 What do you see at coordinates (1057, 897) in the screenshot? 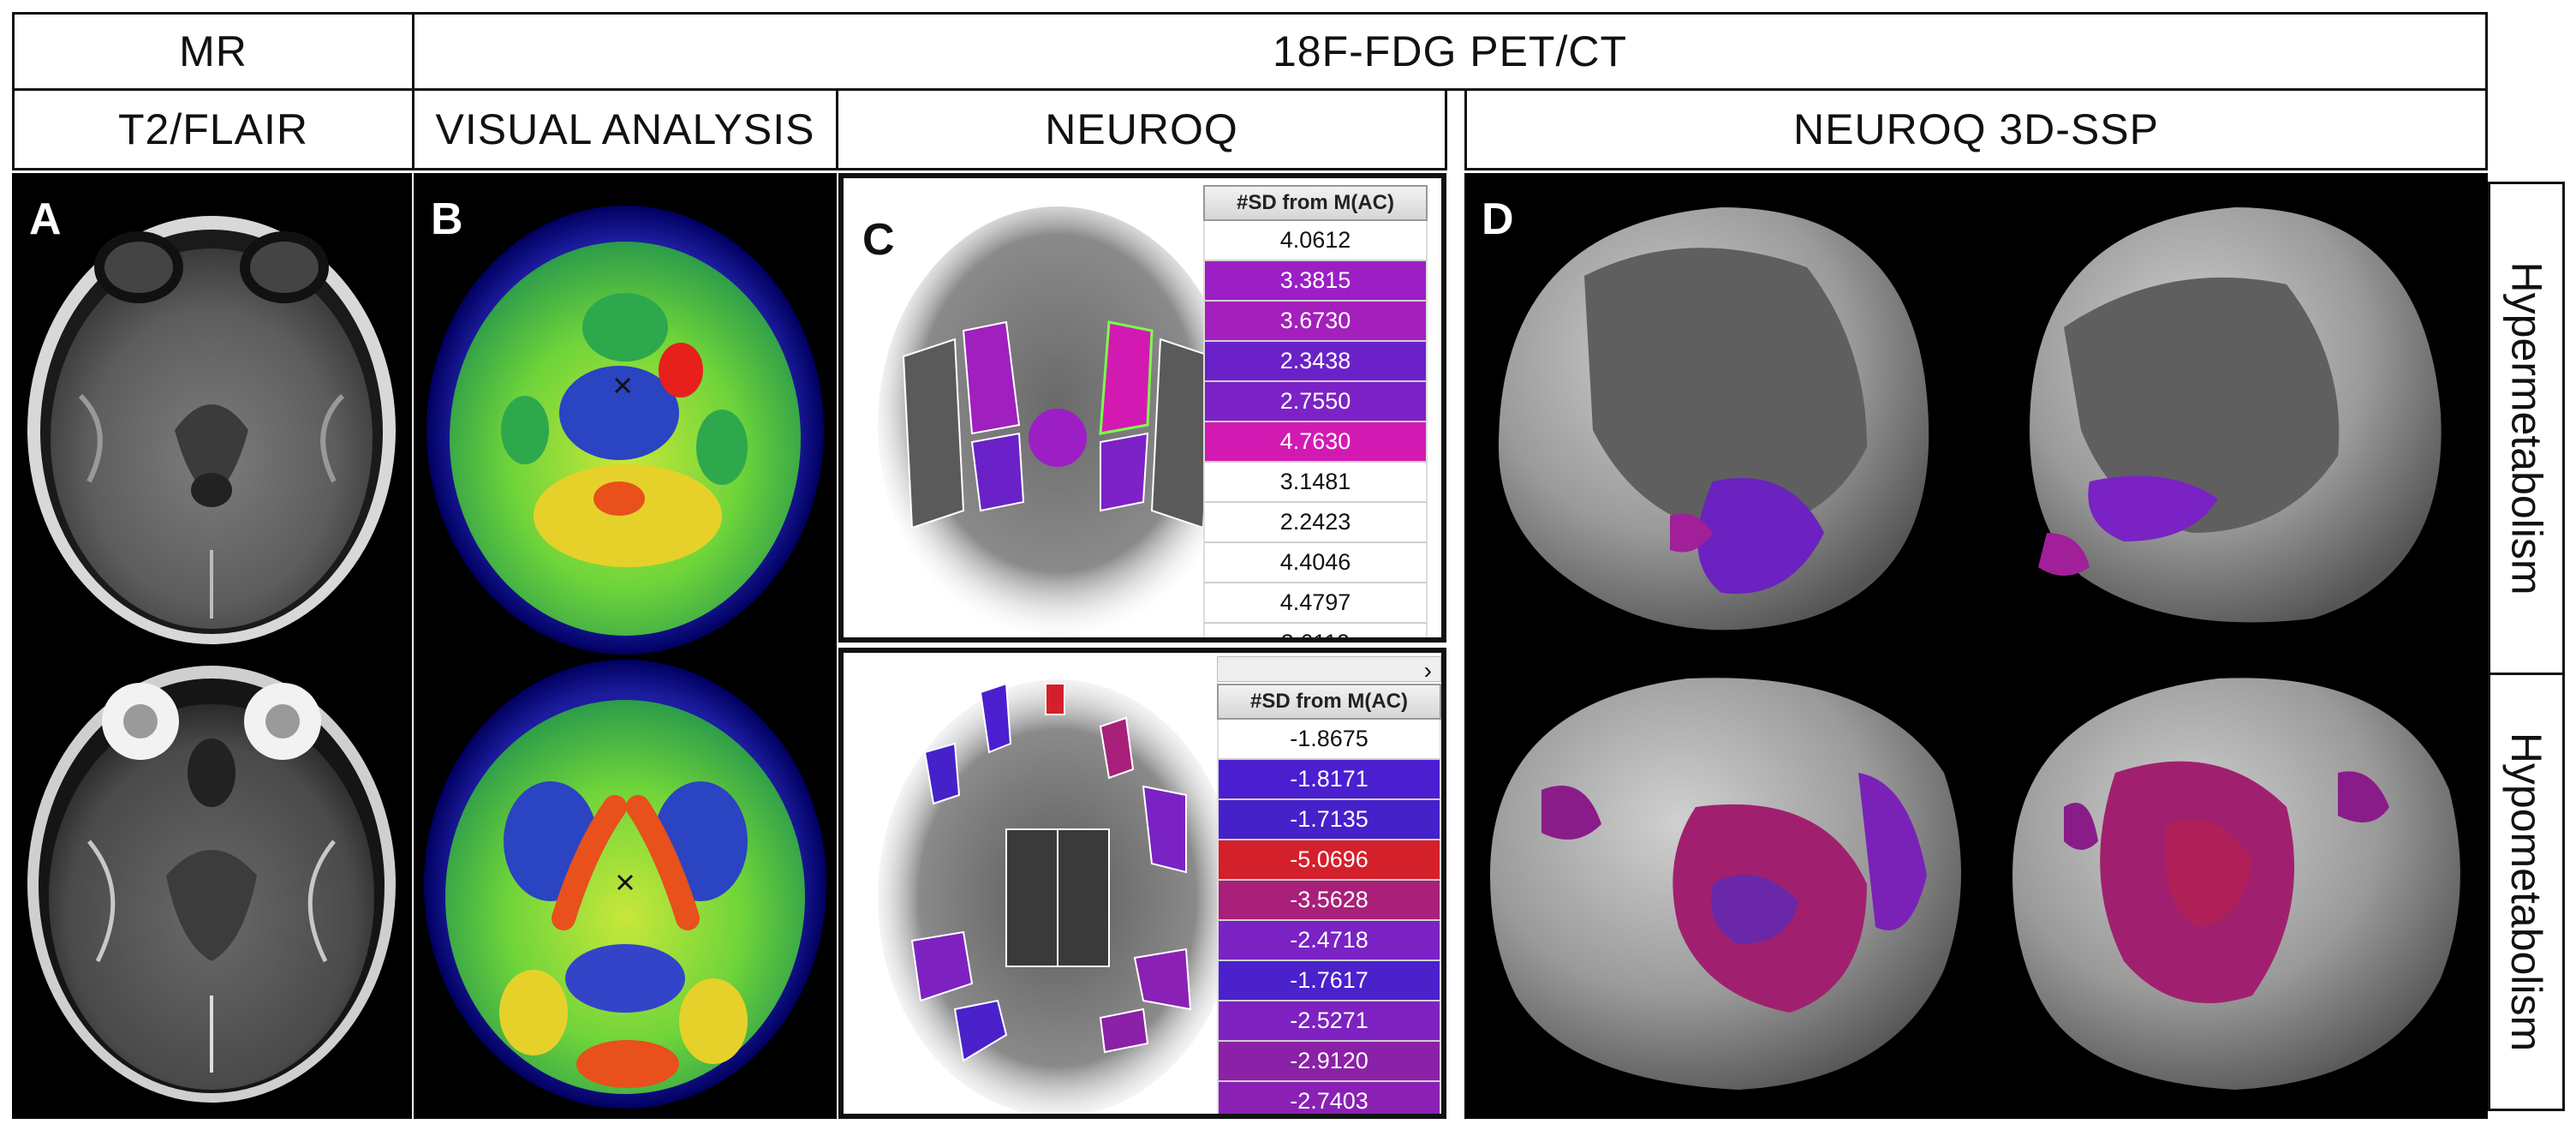
I see `neuroq-bottom-brain-map` at bounding box center [1057, 897].